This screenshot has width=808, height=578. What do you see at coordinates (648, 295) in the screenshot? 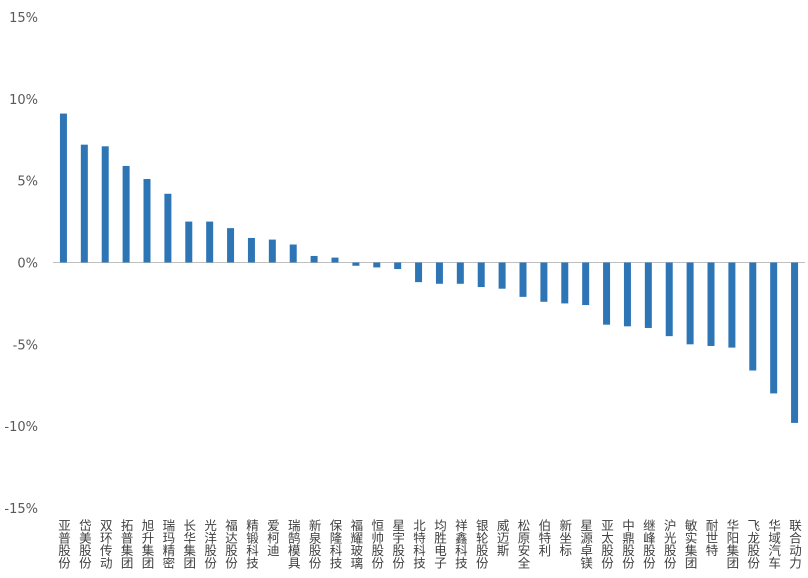
I see `bar-继峰股份` at bounding box center [648, 295].